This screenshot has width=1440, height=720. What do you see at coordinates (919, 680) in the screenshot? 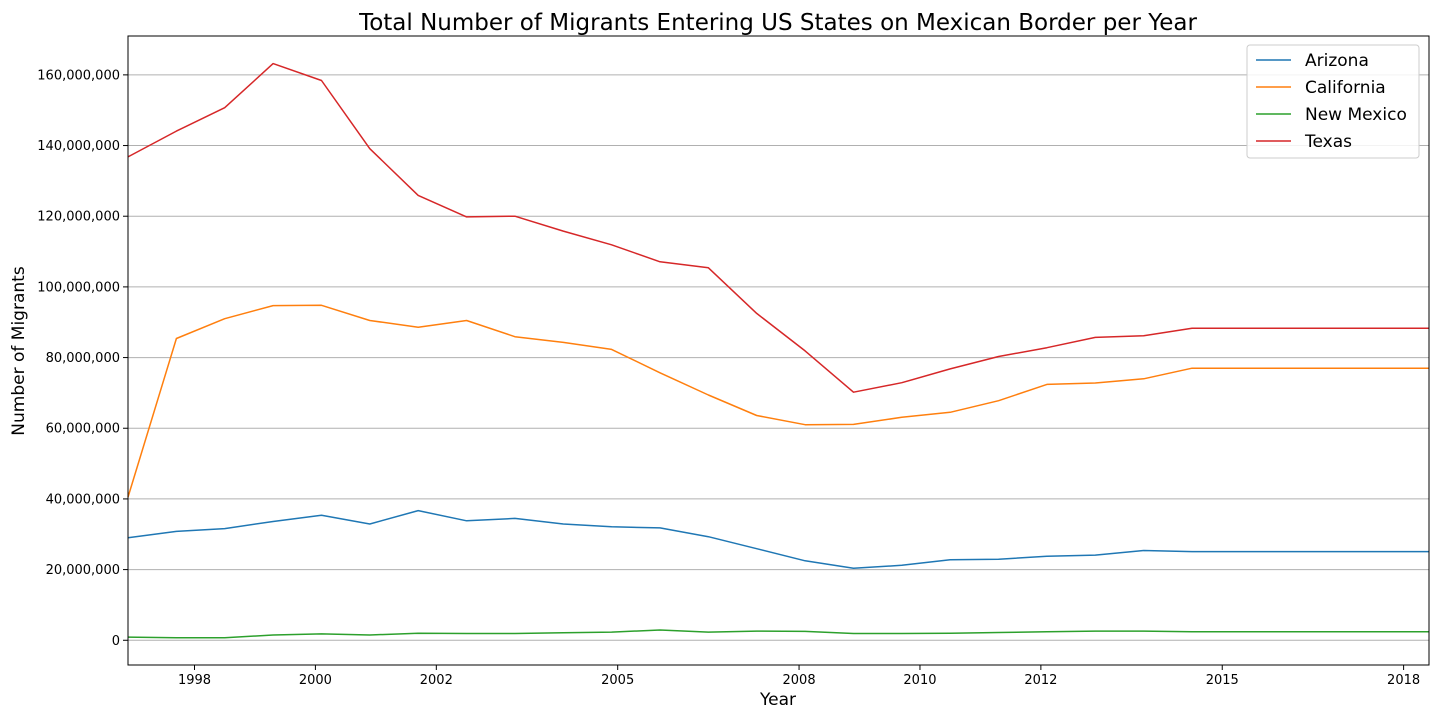
I see `x-tick-label: 2010` at bounding box center [919, 680].